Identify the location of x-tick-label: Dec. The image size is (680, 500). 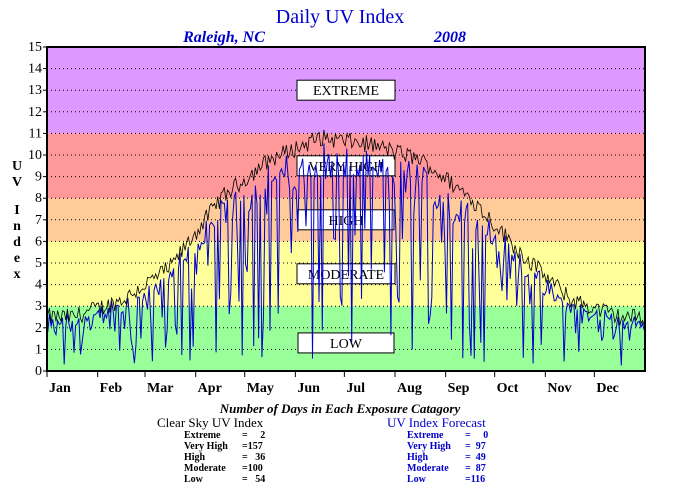
(607, 388).